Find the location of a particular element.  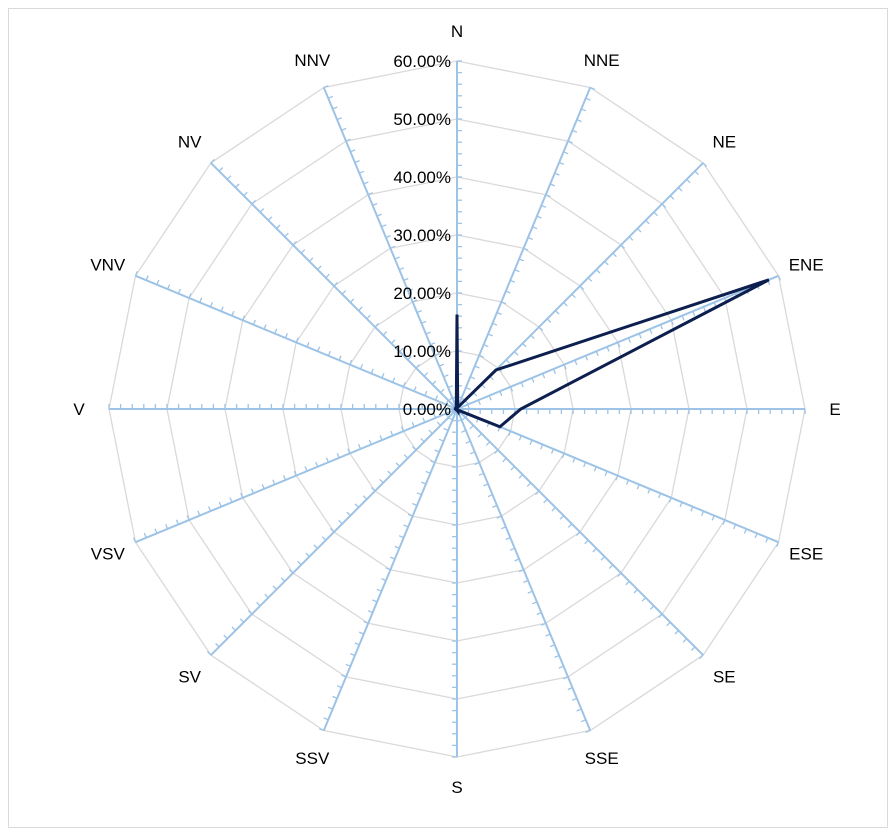

category-label: NNE is located at coordinates (602, 60).